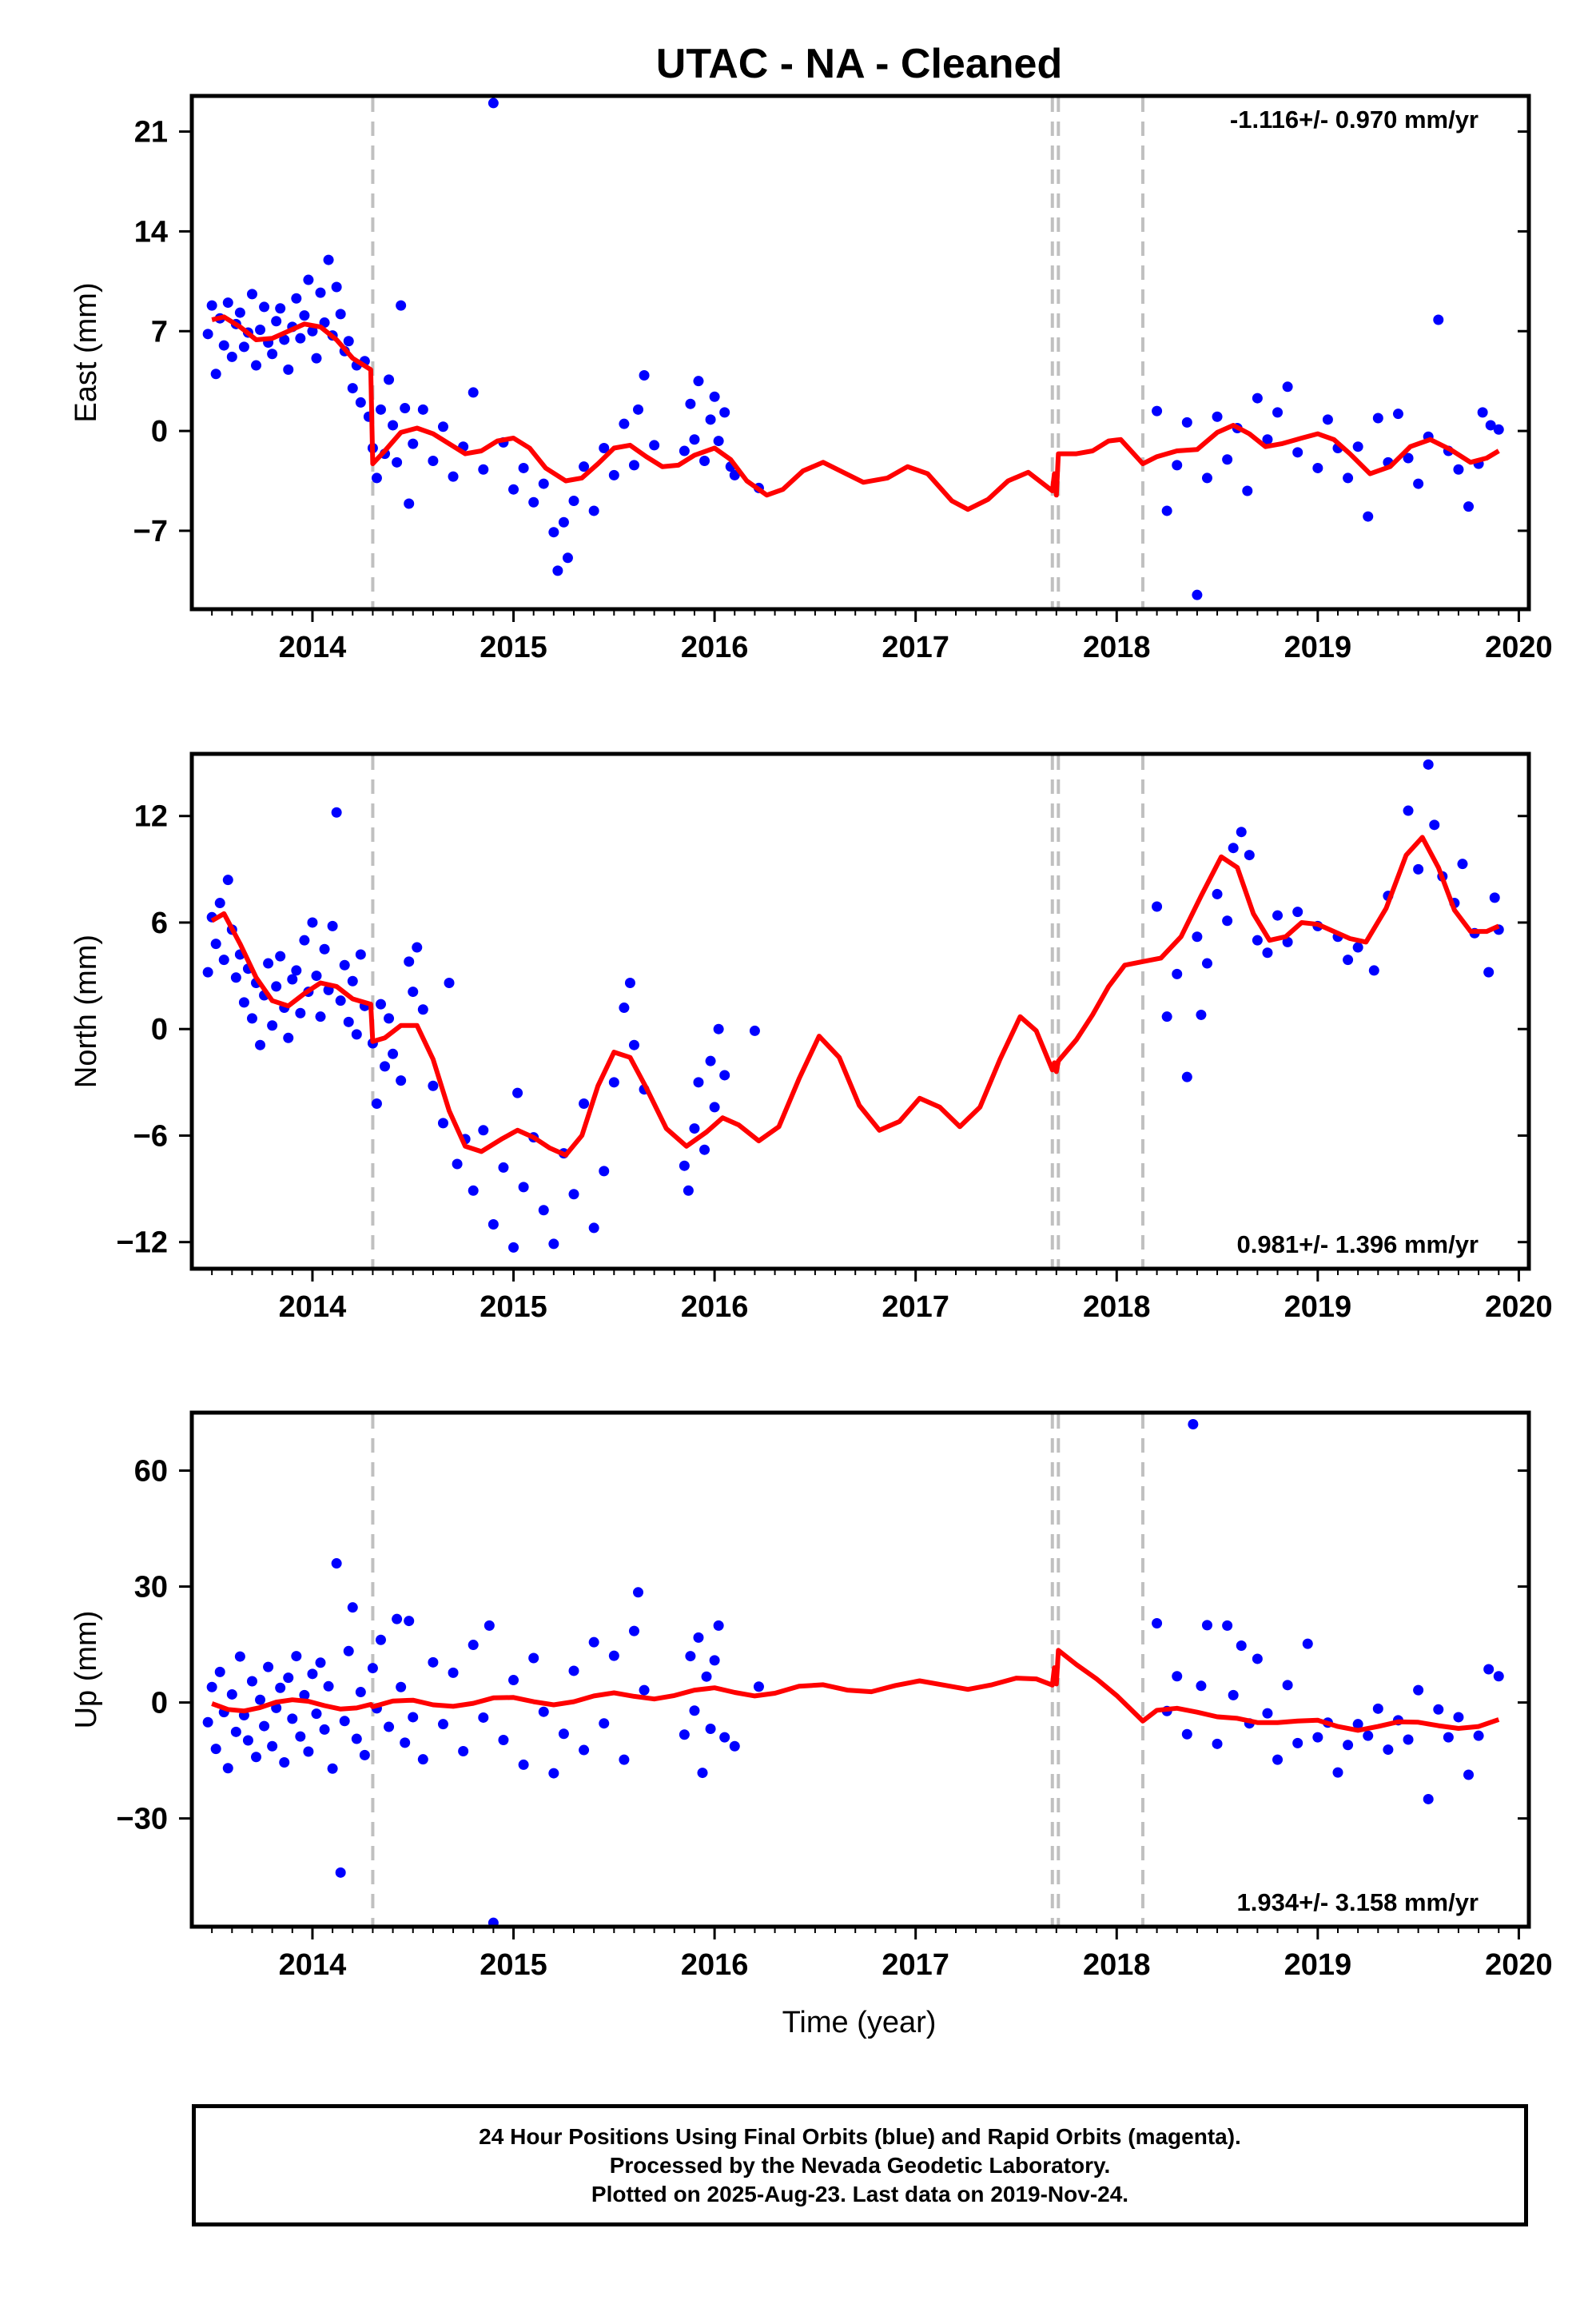 This screenshot has width=1596, height=2320. I want to click on up-x-tick-label: 2015, so click(513, 1965).